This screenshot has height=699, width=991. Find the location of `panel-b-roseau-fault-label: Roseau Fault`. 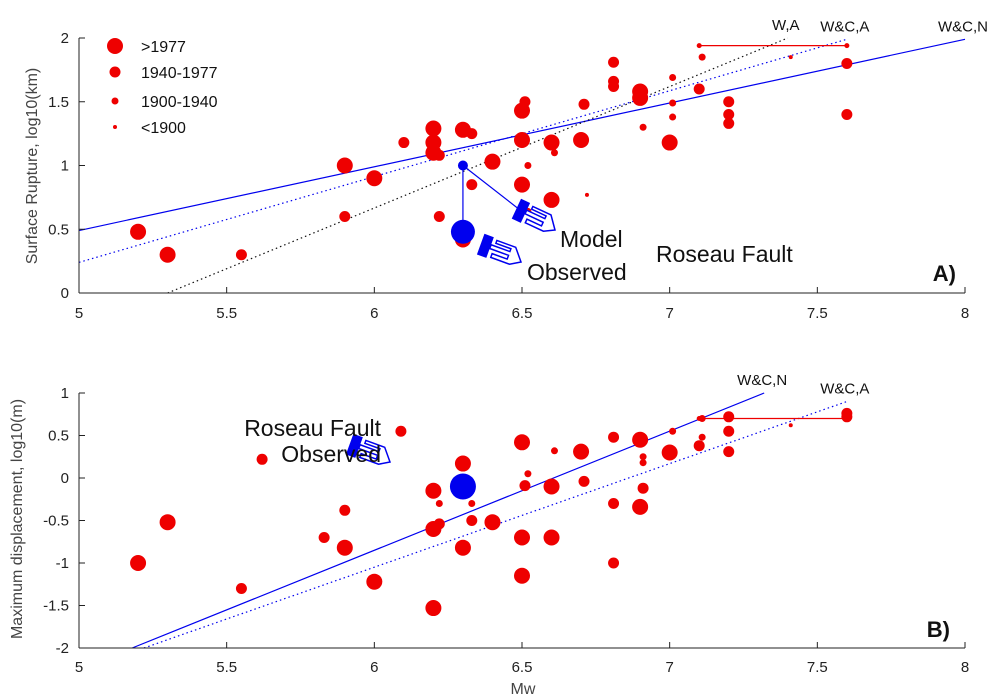

panel-b-roseau-fault-label: Roseau Fault is located at coordinates (312, 428).